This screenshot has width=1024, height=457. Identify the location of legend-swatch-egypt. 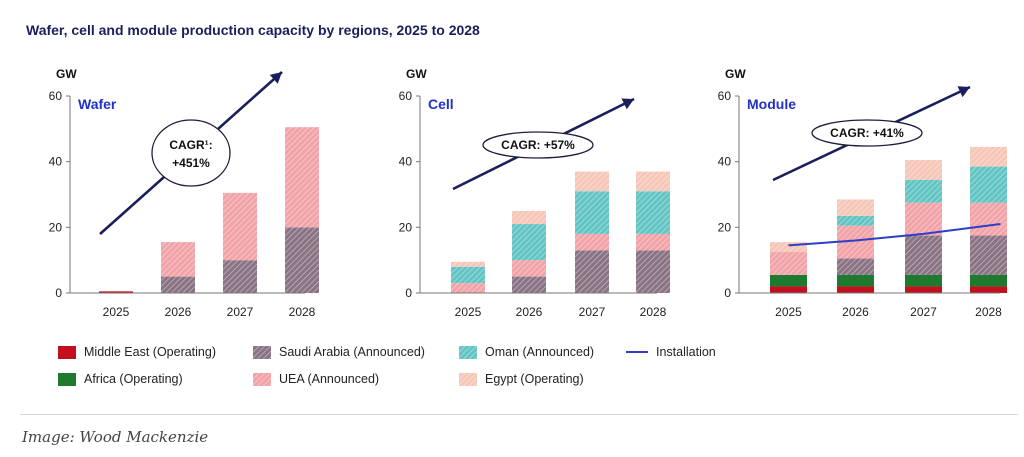
(468, 379).